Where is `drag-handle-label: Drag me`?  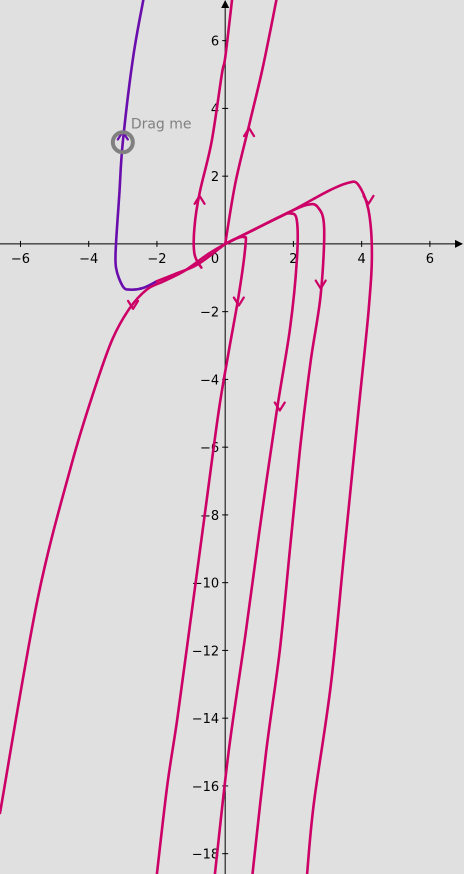 drag-handle-label: Drag me is located at coordinates (161, 124).